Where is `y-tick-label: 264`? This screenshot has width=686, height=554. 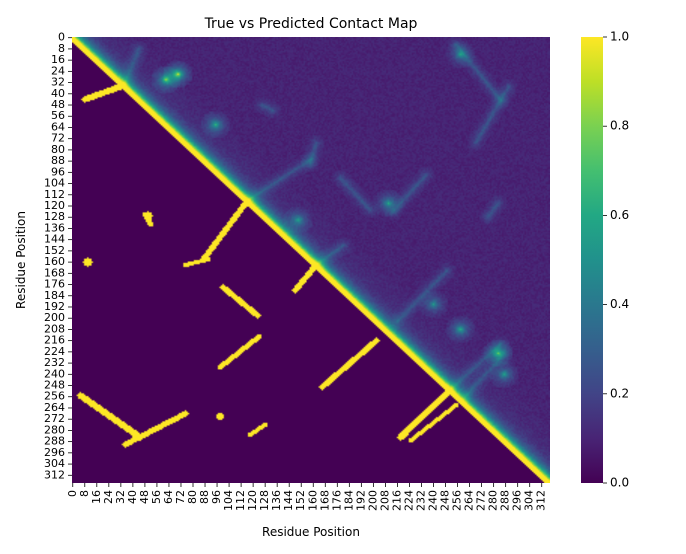
y-tick-label: 264 is located at coordinates (54, 407).